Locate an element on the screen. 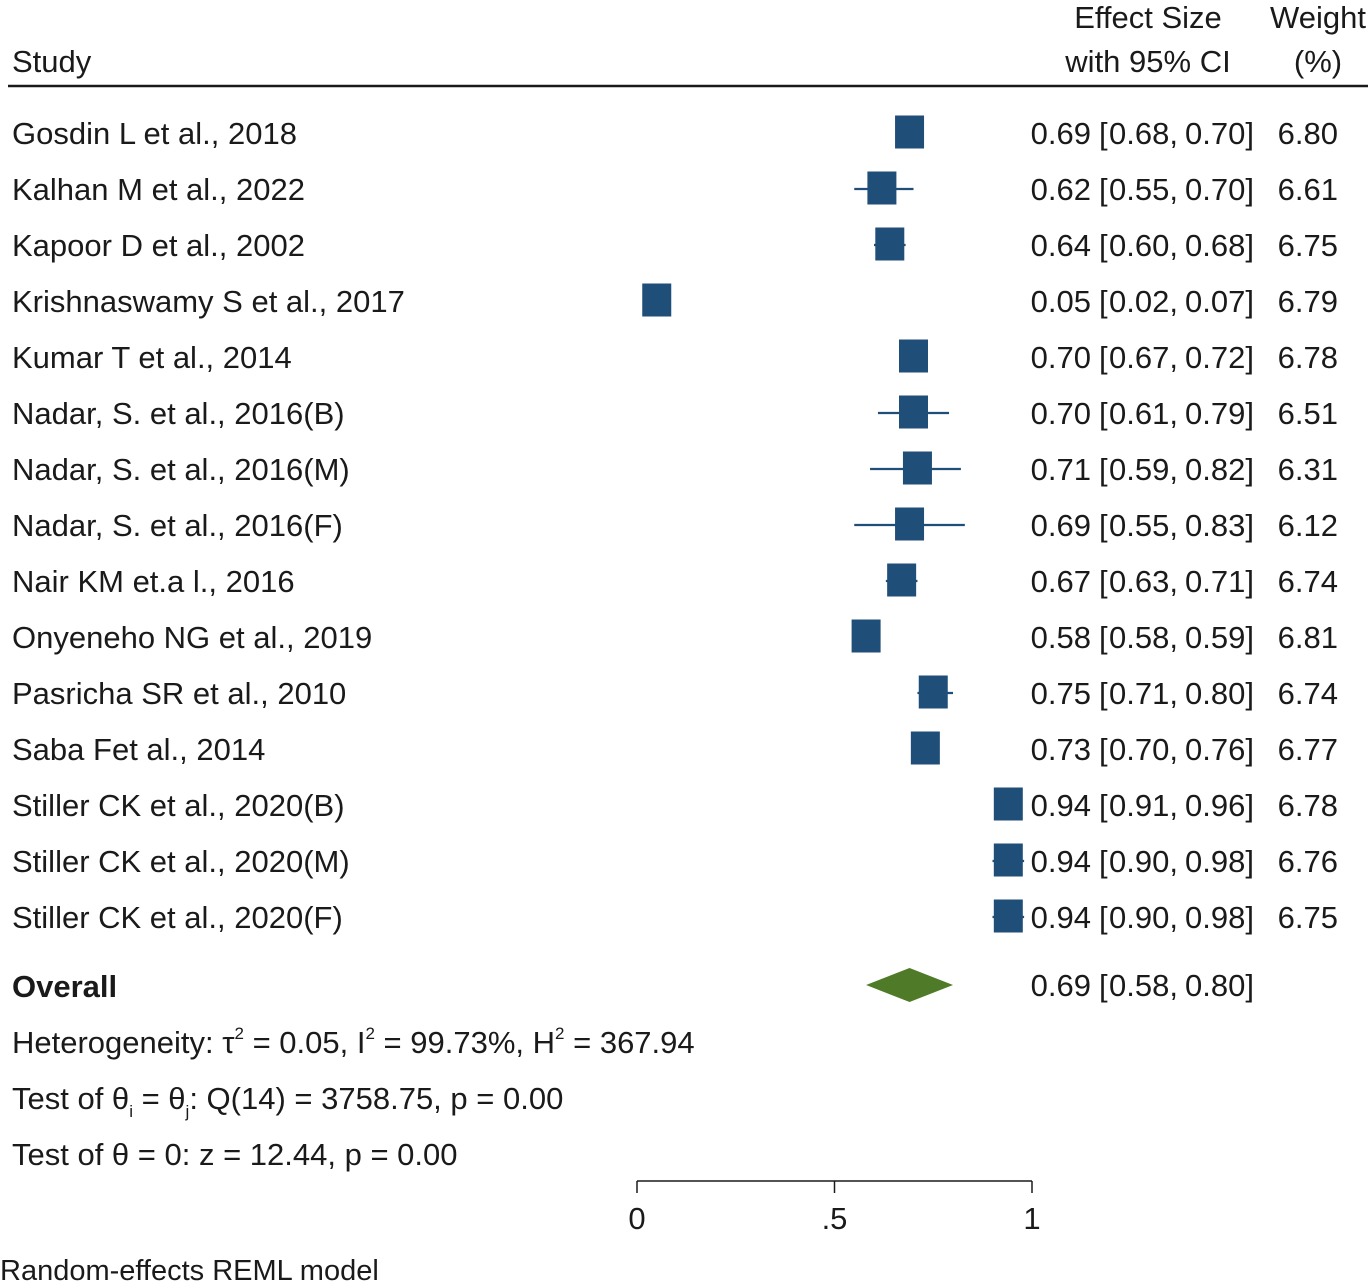 The height and width of the screenshot is (1284, 1372). study-ci-upper: 0.98] is located at coordinates (1219, 861).